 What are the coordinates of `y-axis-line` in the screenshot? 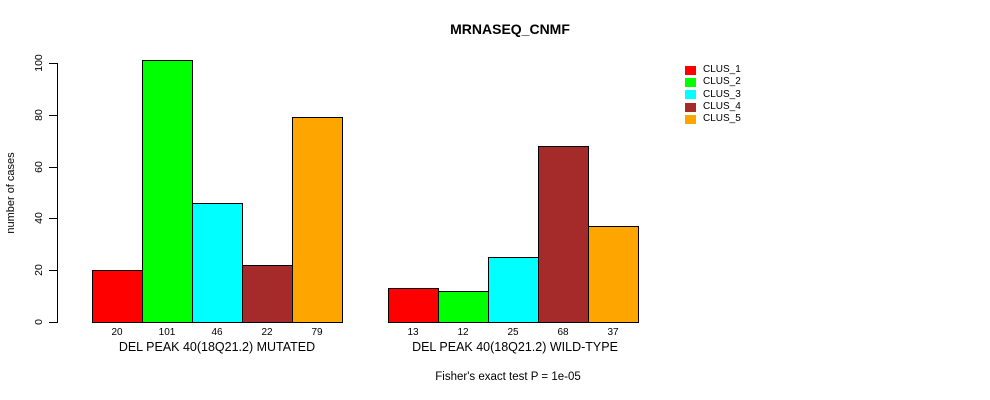 It's located at (57, 193).